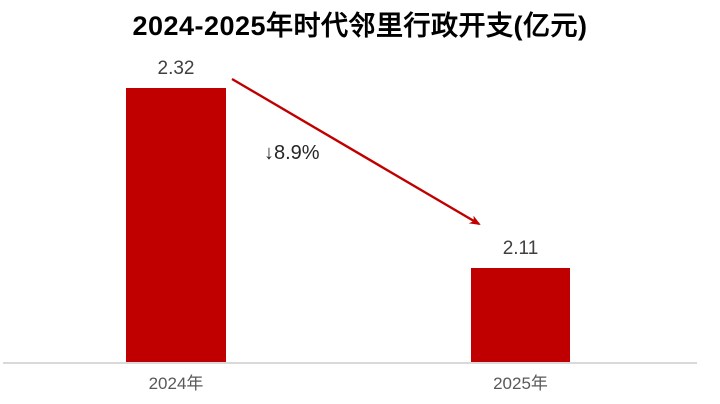 The height and width of the screenshot is (404, 720). I want to click on decline-annotation: ↓8.9%, so click(292, 153).